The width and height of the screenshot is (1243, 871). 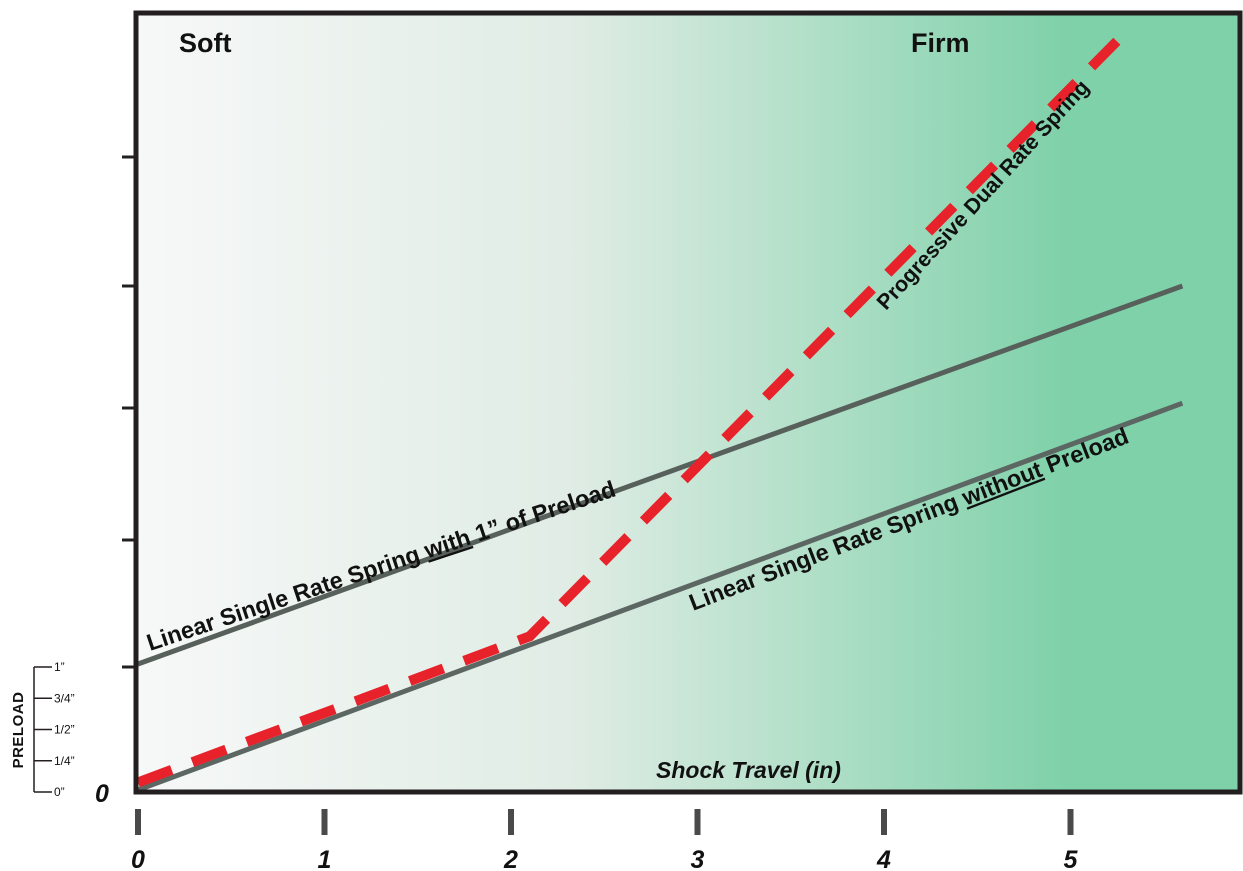 I want to click on preload-scale-label: 1/4”, so click(x=64, y=761).